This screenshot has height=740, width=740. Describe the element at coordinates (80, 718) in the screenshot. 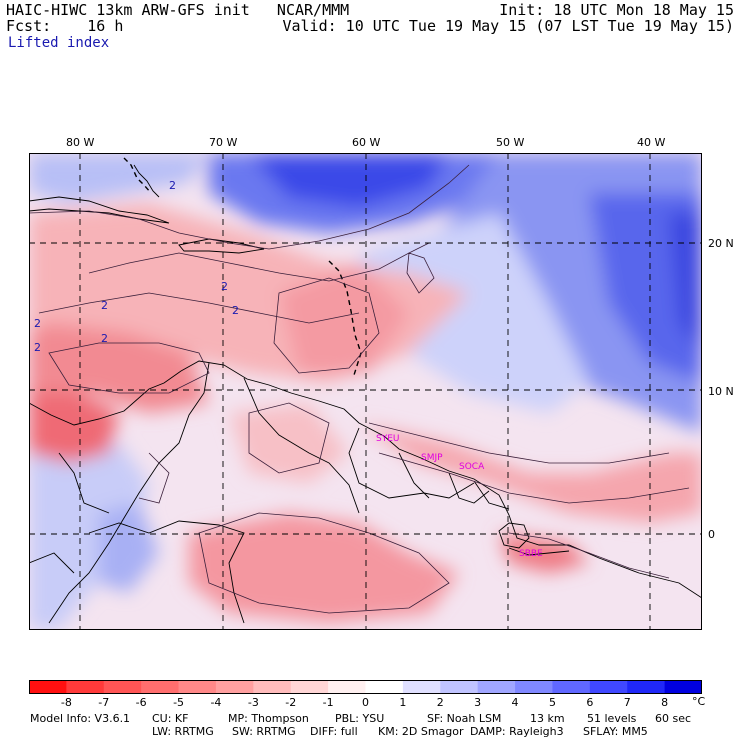

I see `footer-model-info: Model Info: V3.6.1` at that location.